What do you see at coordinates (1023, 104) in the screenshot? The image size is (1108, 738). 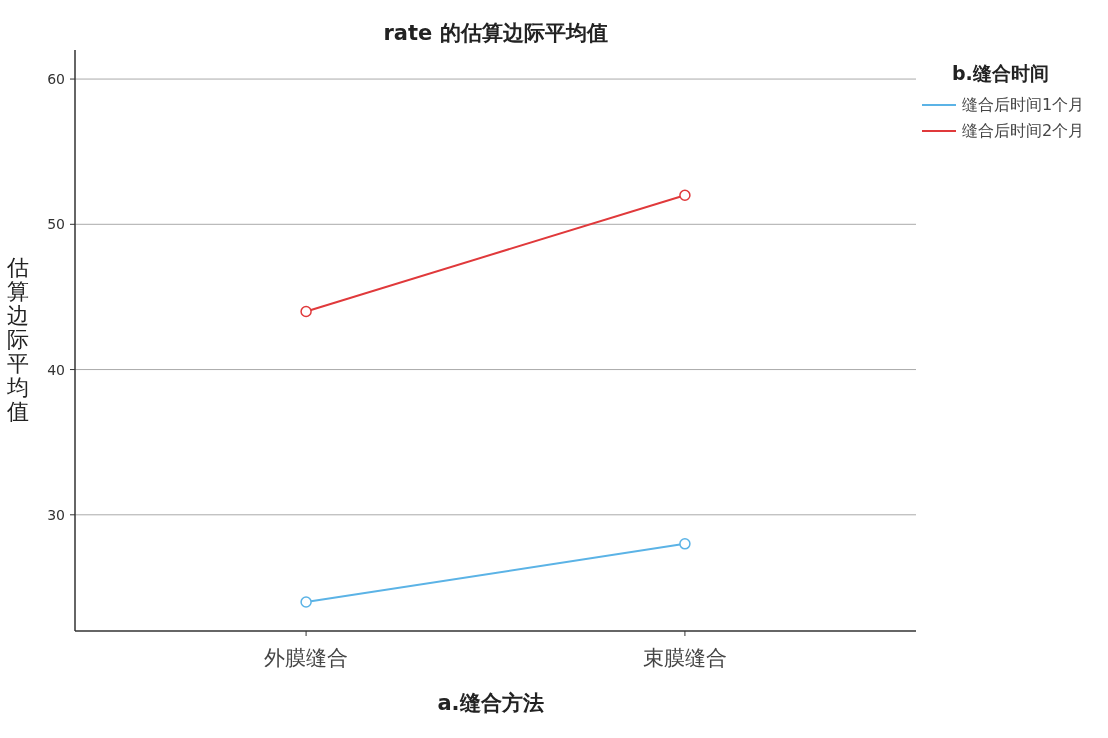 I see `legend-label: 缝合后时间1个月` at bounding box center [1023, 104].